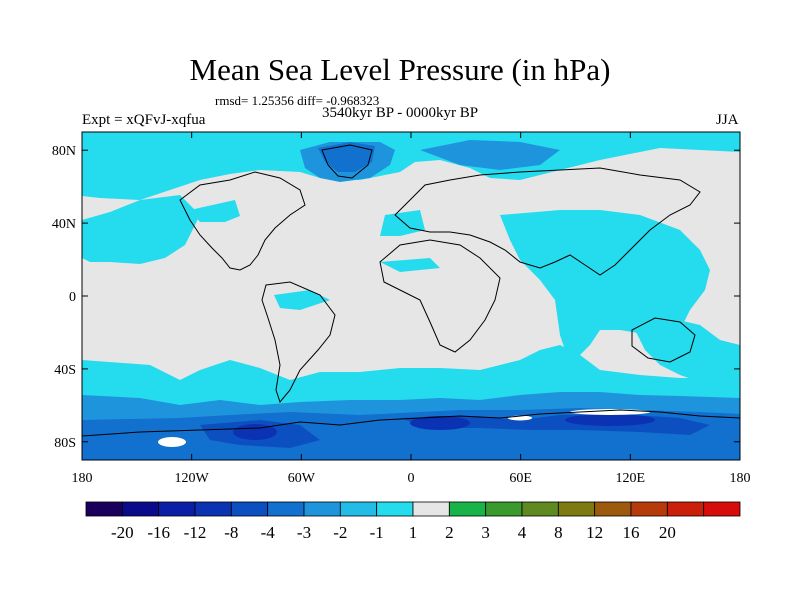 This screenshot has width=800, height=600. I want to click on anomaly-region-arctic, so click(346, 157).